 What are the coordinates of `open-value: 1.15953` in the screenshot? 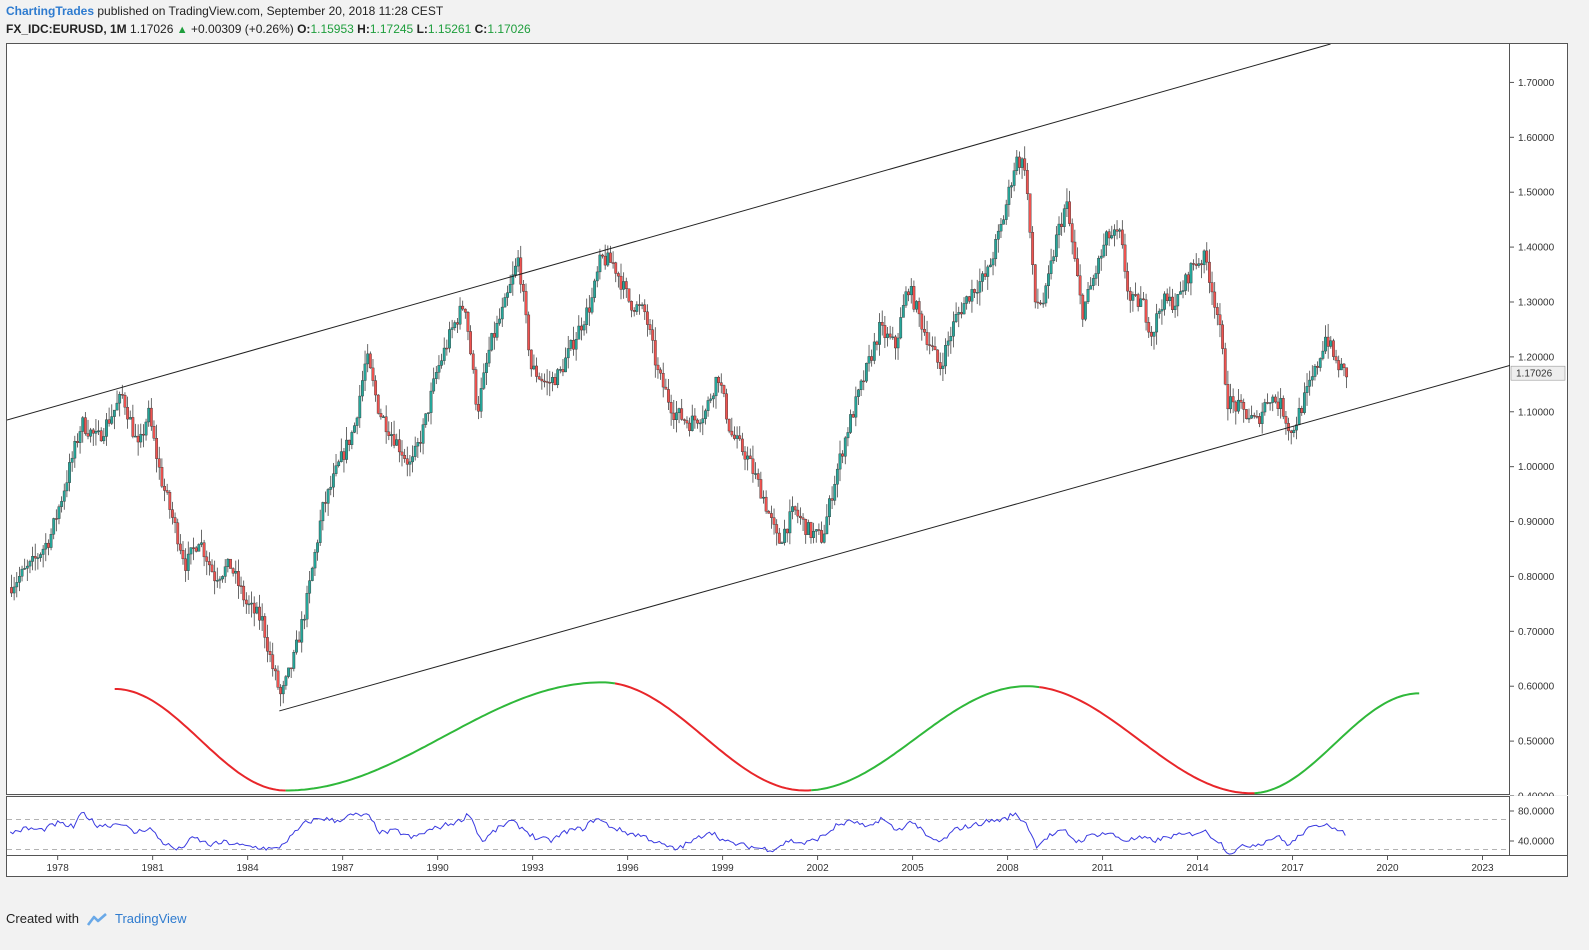 It's located at (332, 29).